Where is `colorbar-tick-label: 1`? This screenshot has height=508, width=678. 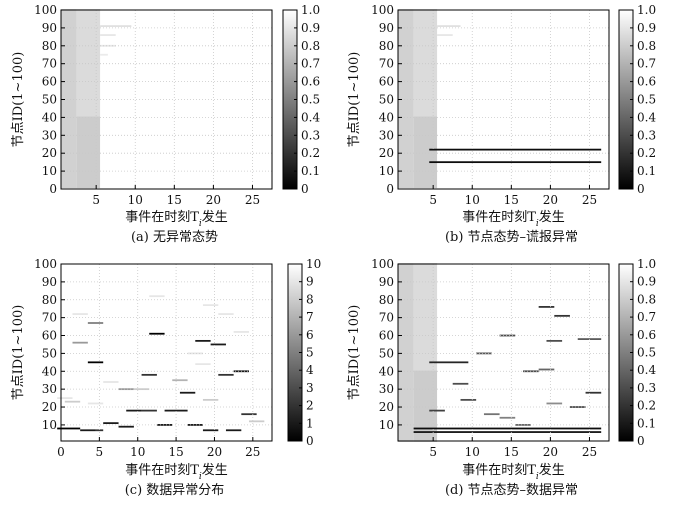
colorbar-tick-label: 1 is located at coordinates (310, 423).